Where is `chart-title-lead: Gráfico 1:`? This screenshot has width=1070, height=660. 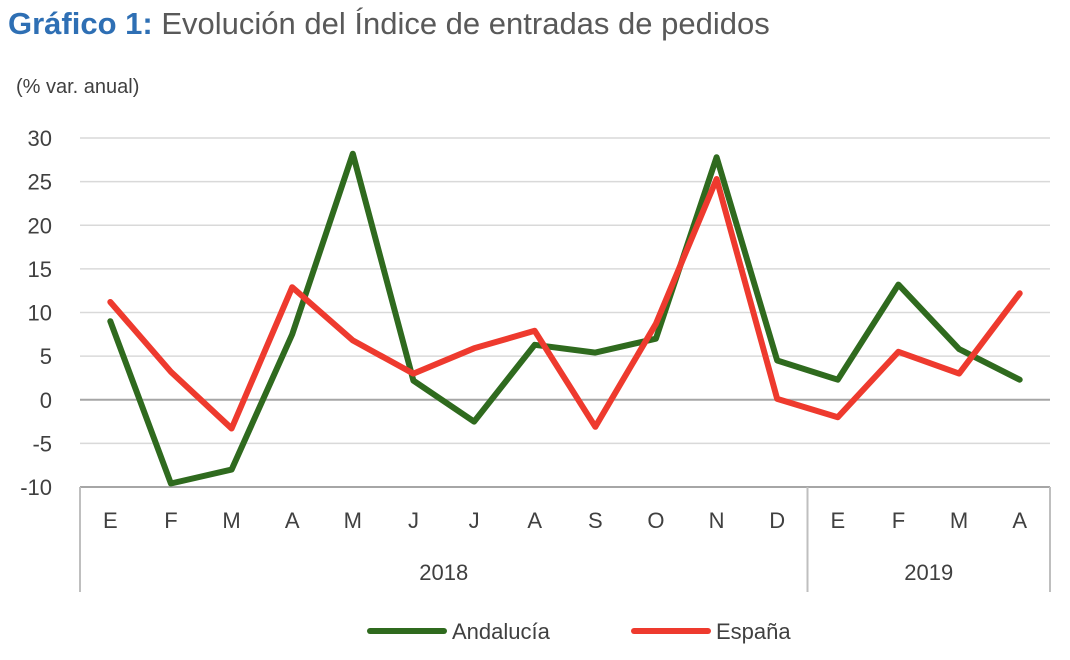
chart-title-lead: Gráfico 1: is located at coordinates (80, 23).